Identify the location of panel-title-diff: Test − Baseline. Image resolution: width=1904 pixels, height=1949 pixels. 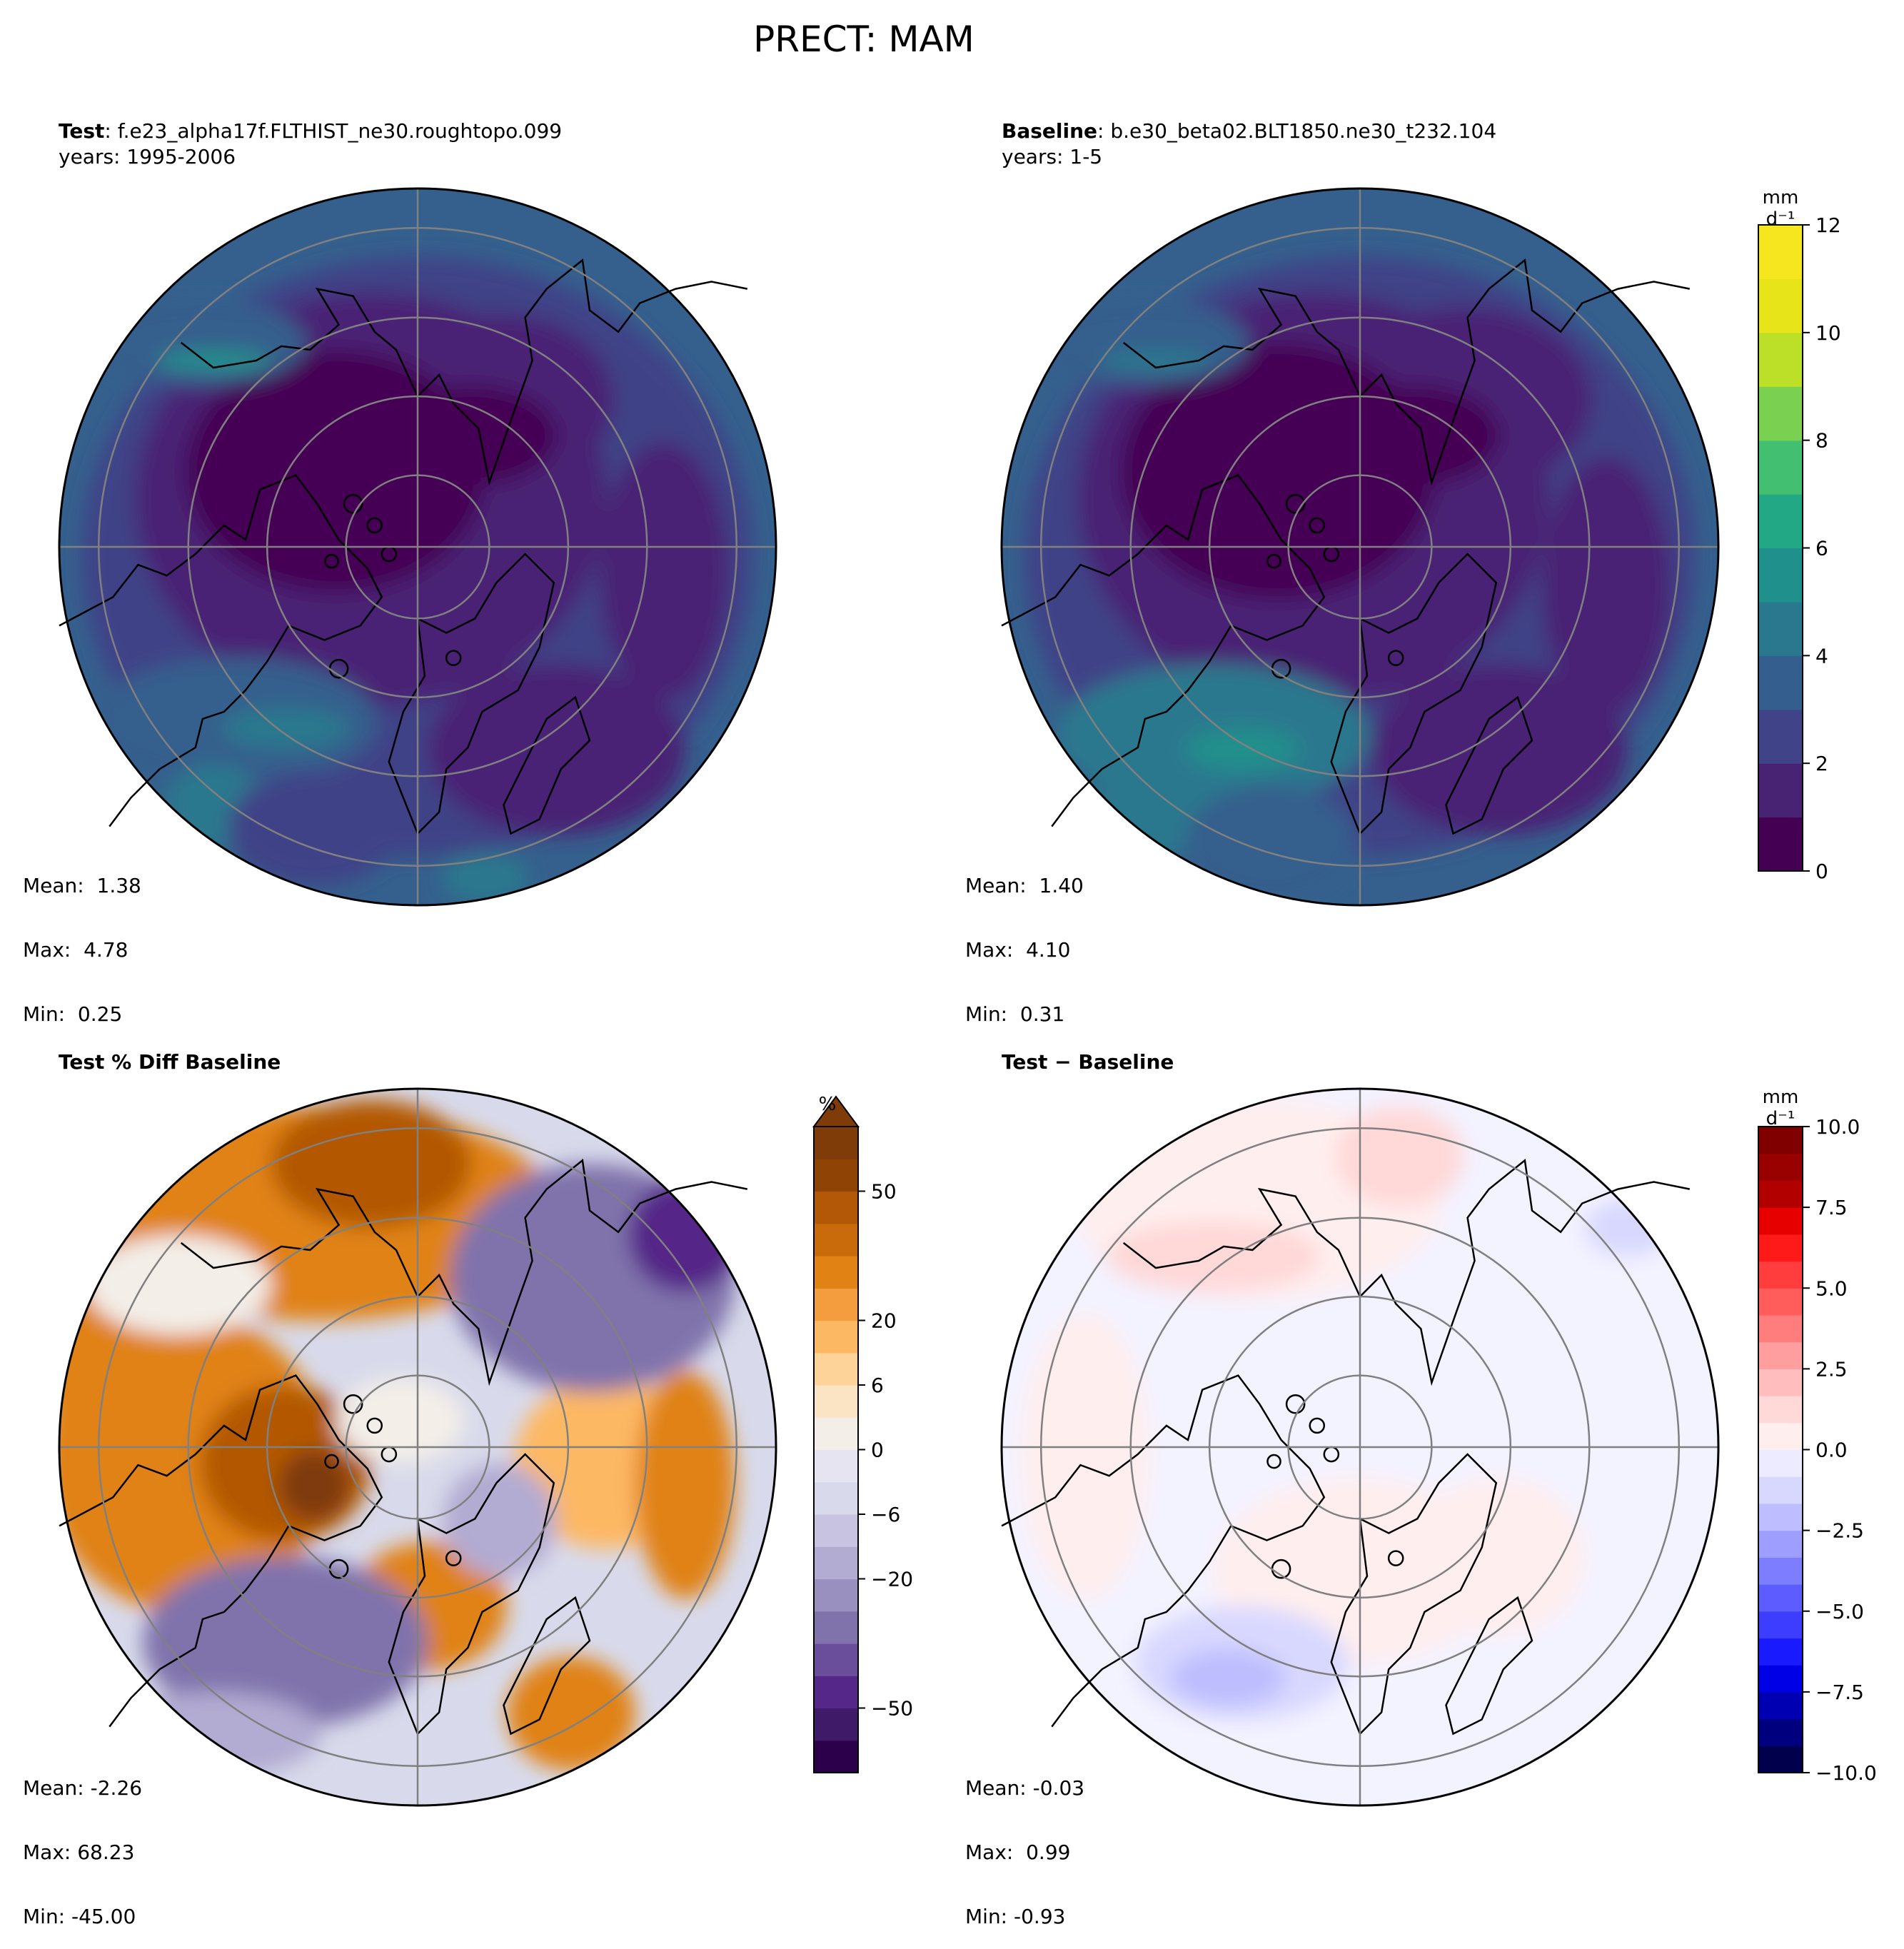
(1088, 1062).